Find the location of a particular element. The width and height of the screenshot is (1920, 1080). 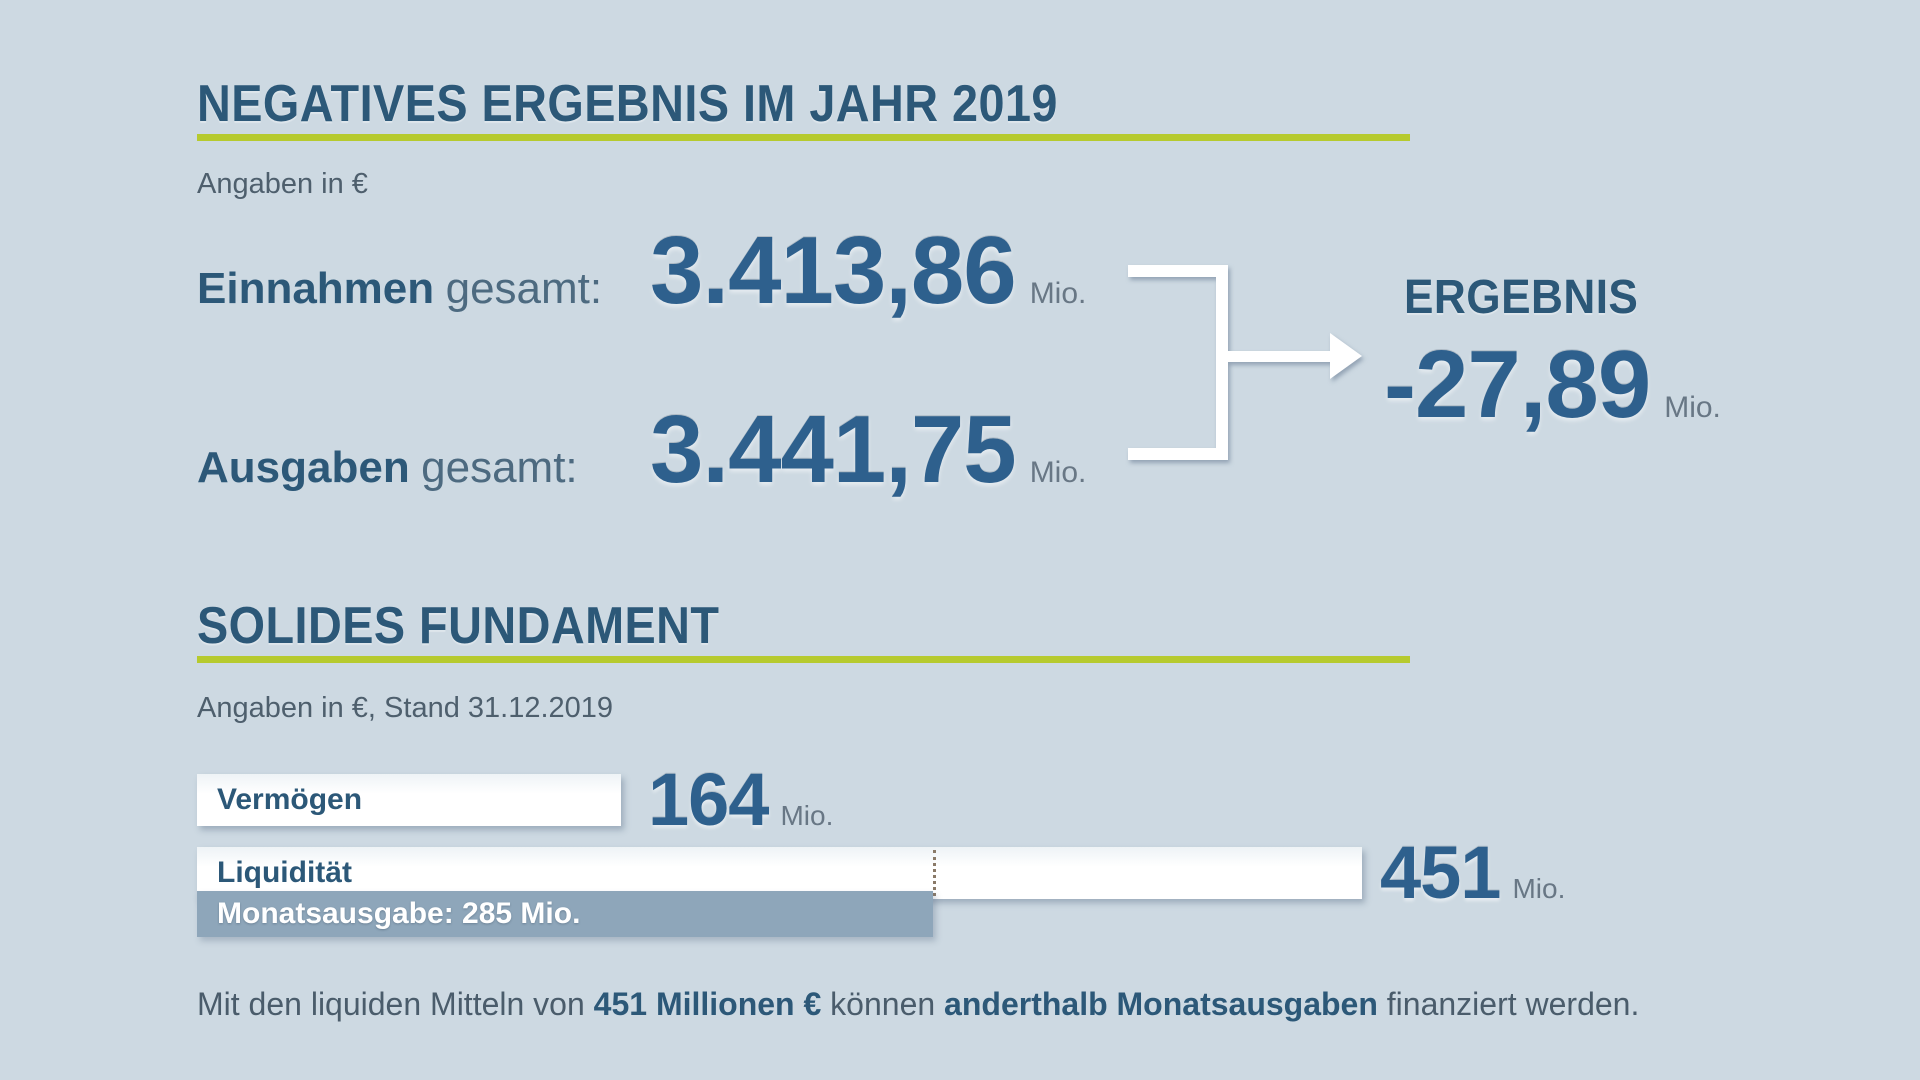

section-fundament-note: Angaben in €, Stand 31.12.2019 is located at coordinates (405, 708).